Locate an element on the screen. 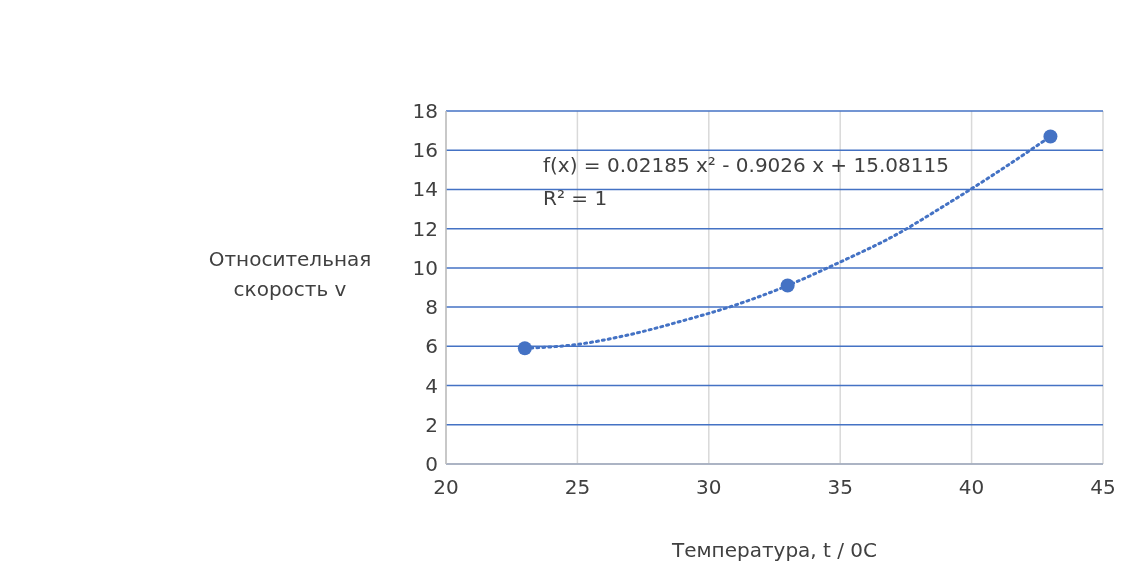 This screenshot has height=577, width=1134. annotation: R² = 1 is located at coordinates (575, 198).